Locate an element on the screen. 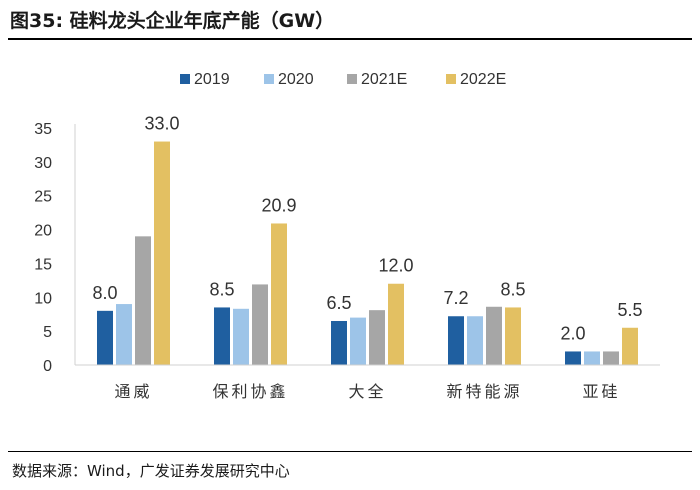 The height and width of the screenshot is (490, 700). x-tick-label: 保利协鑫 is located at coordinates (250, 391).